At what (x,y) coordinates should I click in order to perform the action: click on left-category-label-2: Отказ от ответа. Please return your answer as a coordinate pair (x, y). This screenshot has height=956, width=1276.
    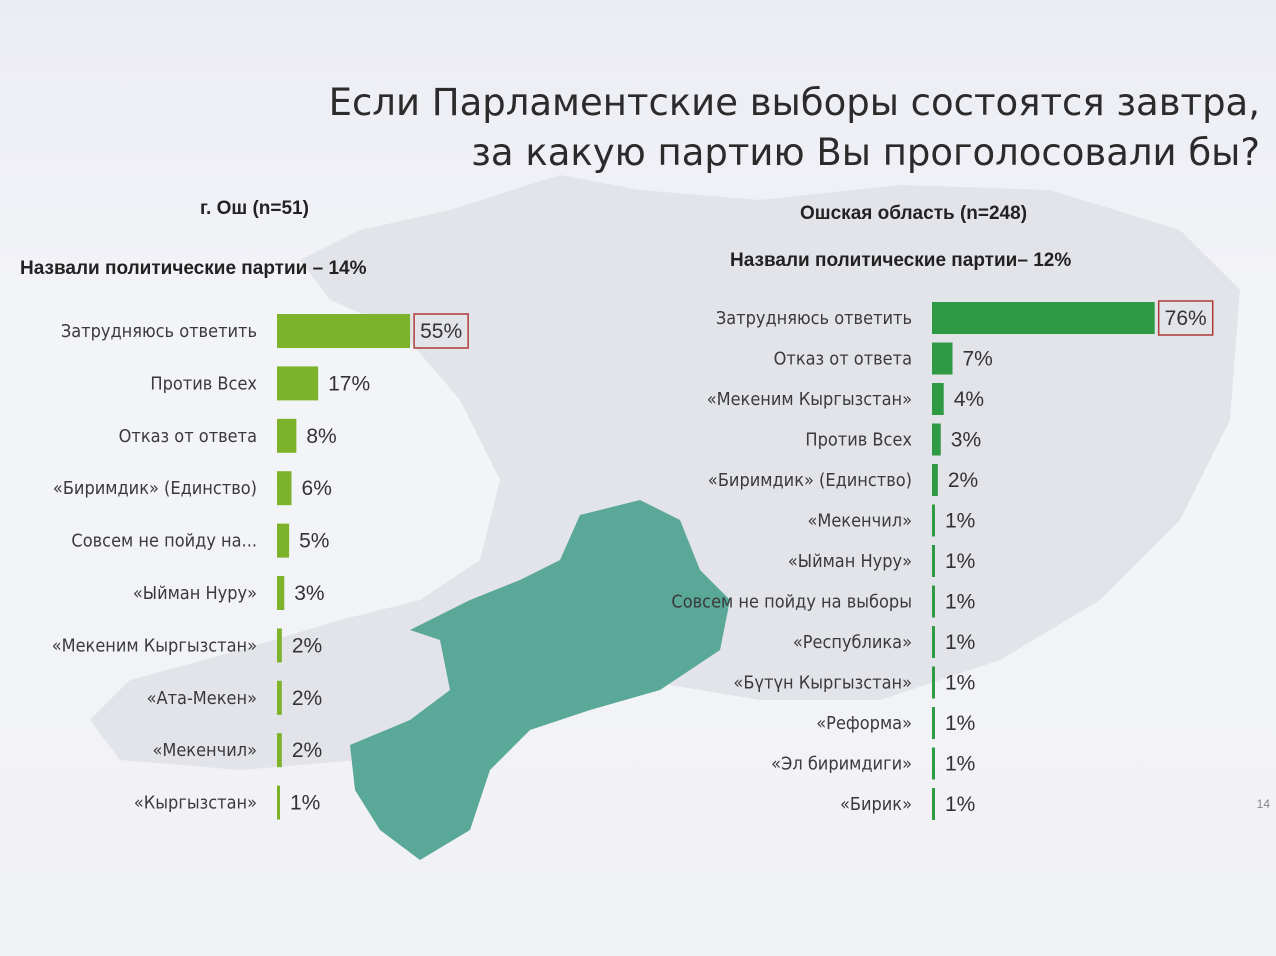
    Looking at the image, I should click on (188, 436).